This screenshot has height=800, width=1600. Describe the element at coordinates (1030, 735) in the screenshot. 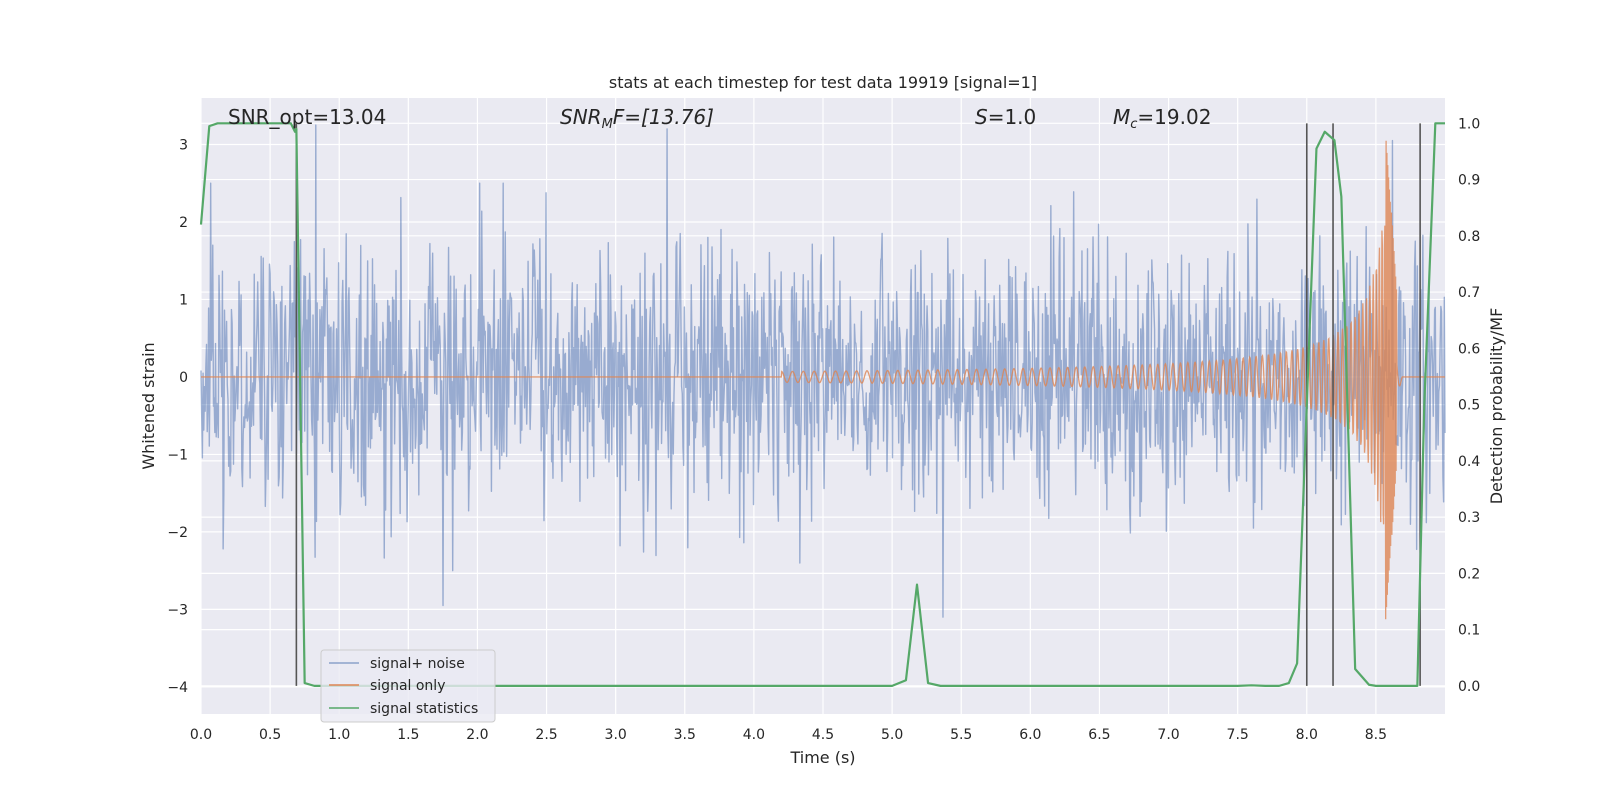

I see `x-tick-label: 6.0` at that location.